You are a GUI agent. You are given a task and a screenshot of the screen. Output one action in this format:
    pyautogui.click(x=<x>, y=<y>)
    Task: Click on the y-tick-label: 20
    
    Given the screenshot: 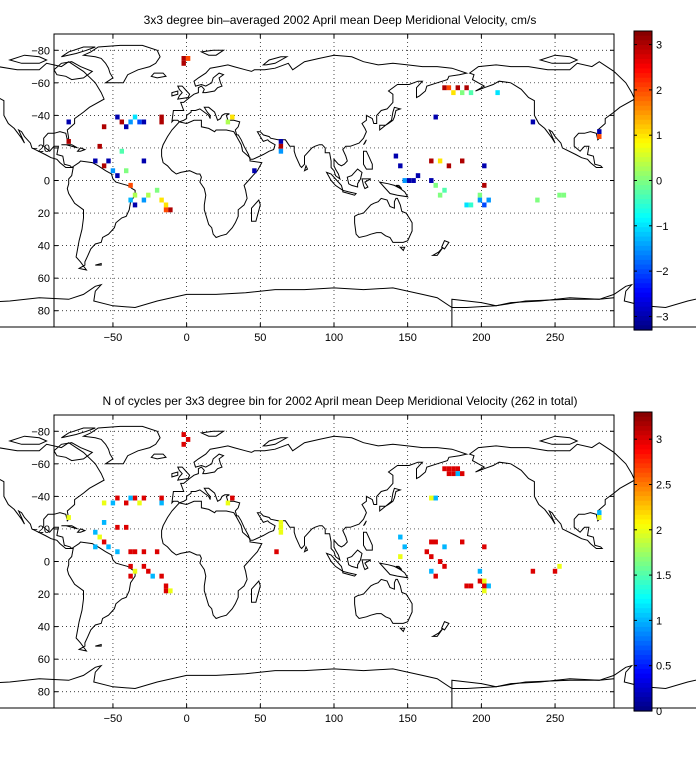 What is the action you would take?
    pyautogui.click(x=44, y=595)
    